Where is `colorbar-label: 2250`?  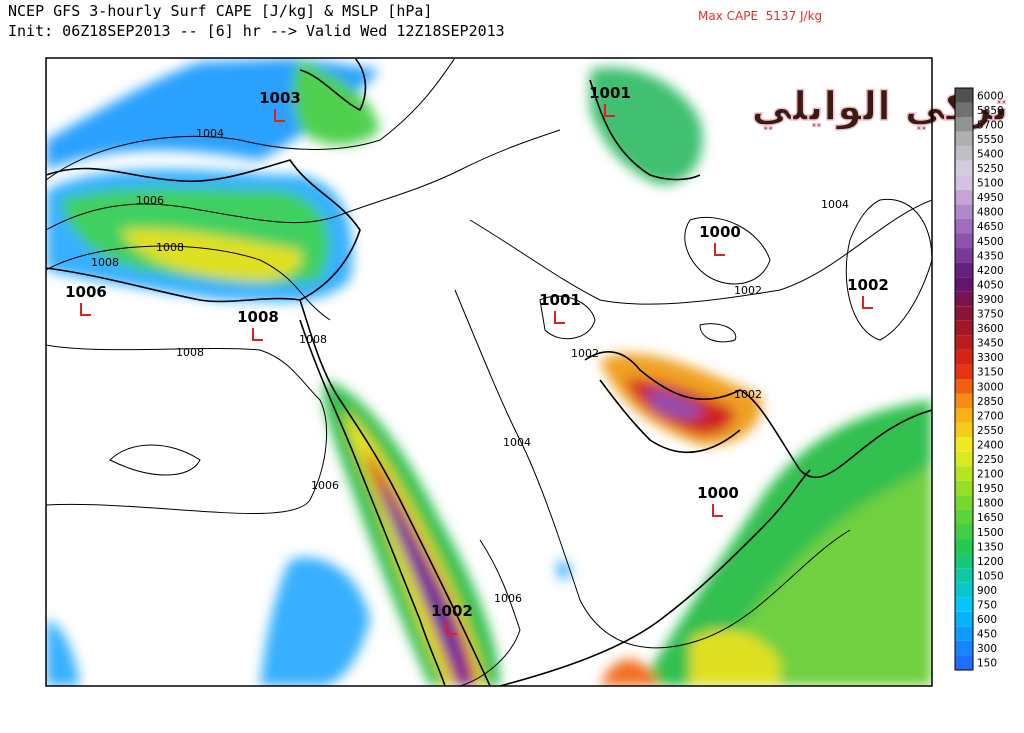
colorbar-label: 2250 is located at coordinates (990, 460).